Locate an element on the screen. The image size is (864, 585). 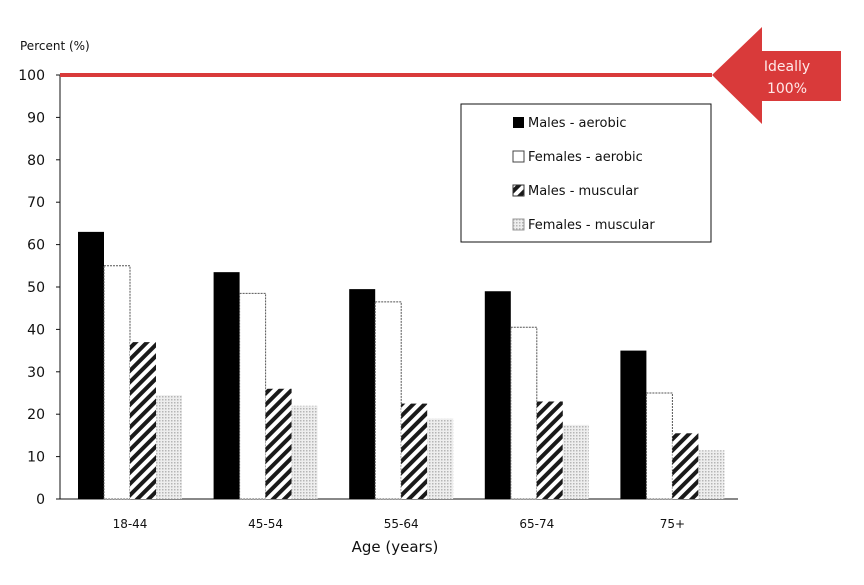
y-axis-title: Percent (%) is located at coordinates (55, 46).